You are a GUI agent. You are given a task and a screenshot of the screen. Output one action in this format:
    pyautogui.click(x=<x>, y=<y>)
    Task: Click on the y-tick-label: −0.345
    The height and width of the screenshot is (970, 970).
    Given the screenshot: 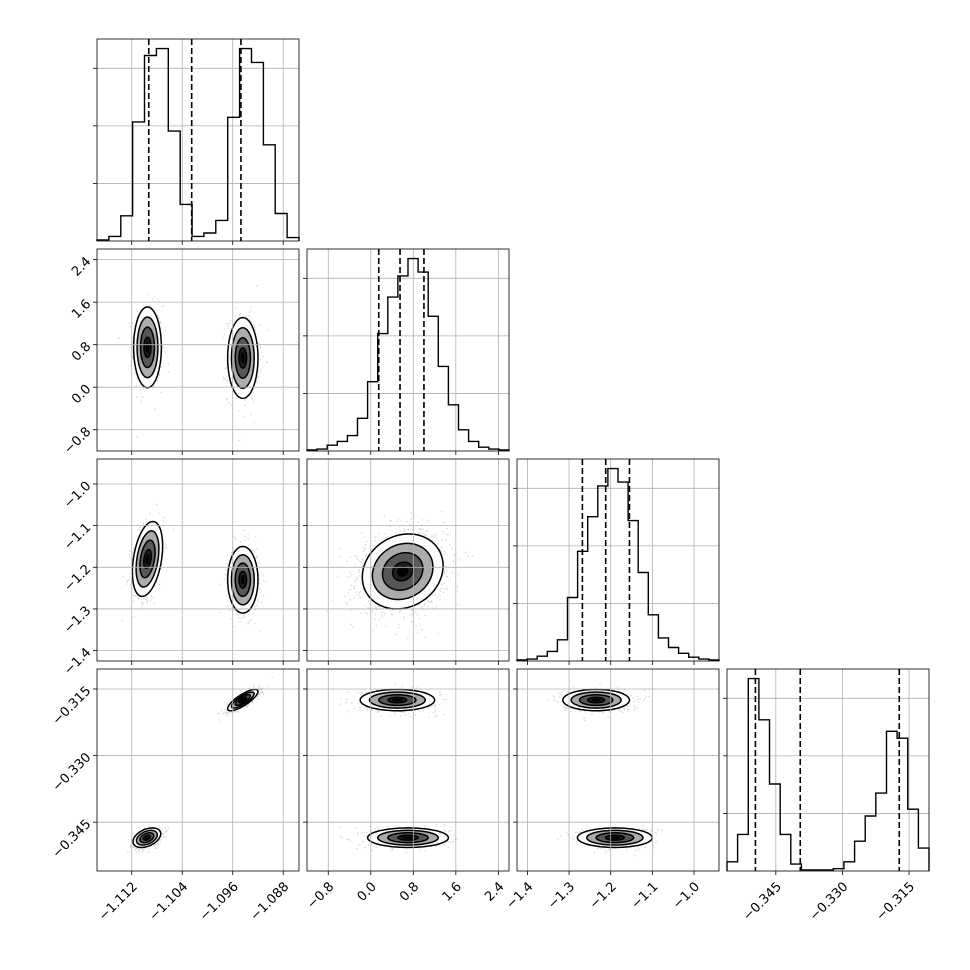 What is the action you would take?
    pyautogui.click(x=72, y=839)
    